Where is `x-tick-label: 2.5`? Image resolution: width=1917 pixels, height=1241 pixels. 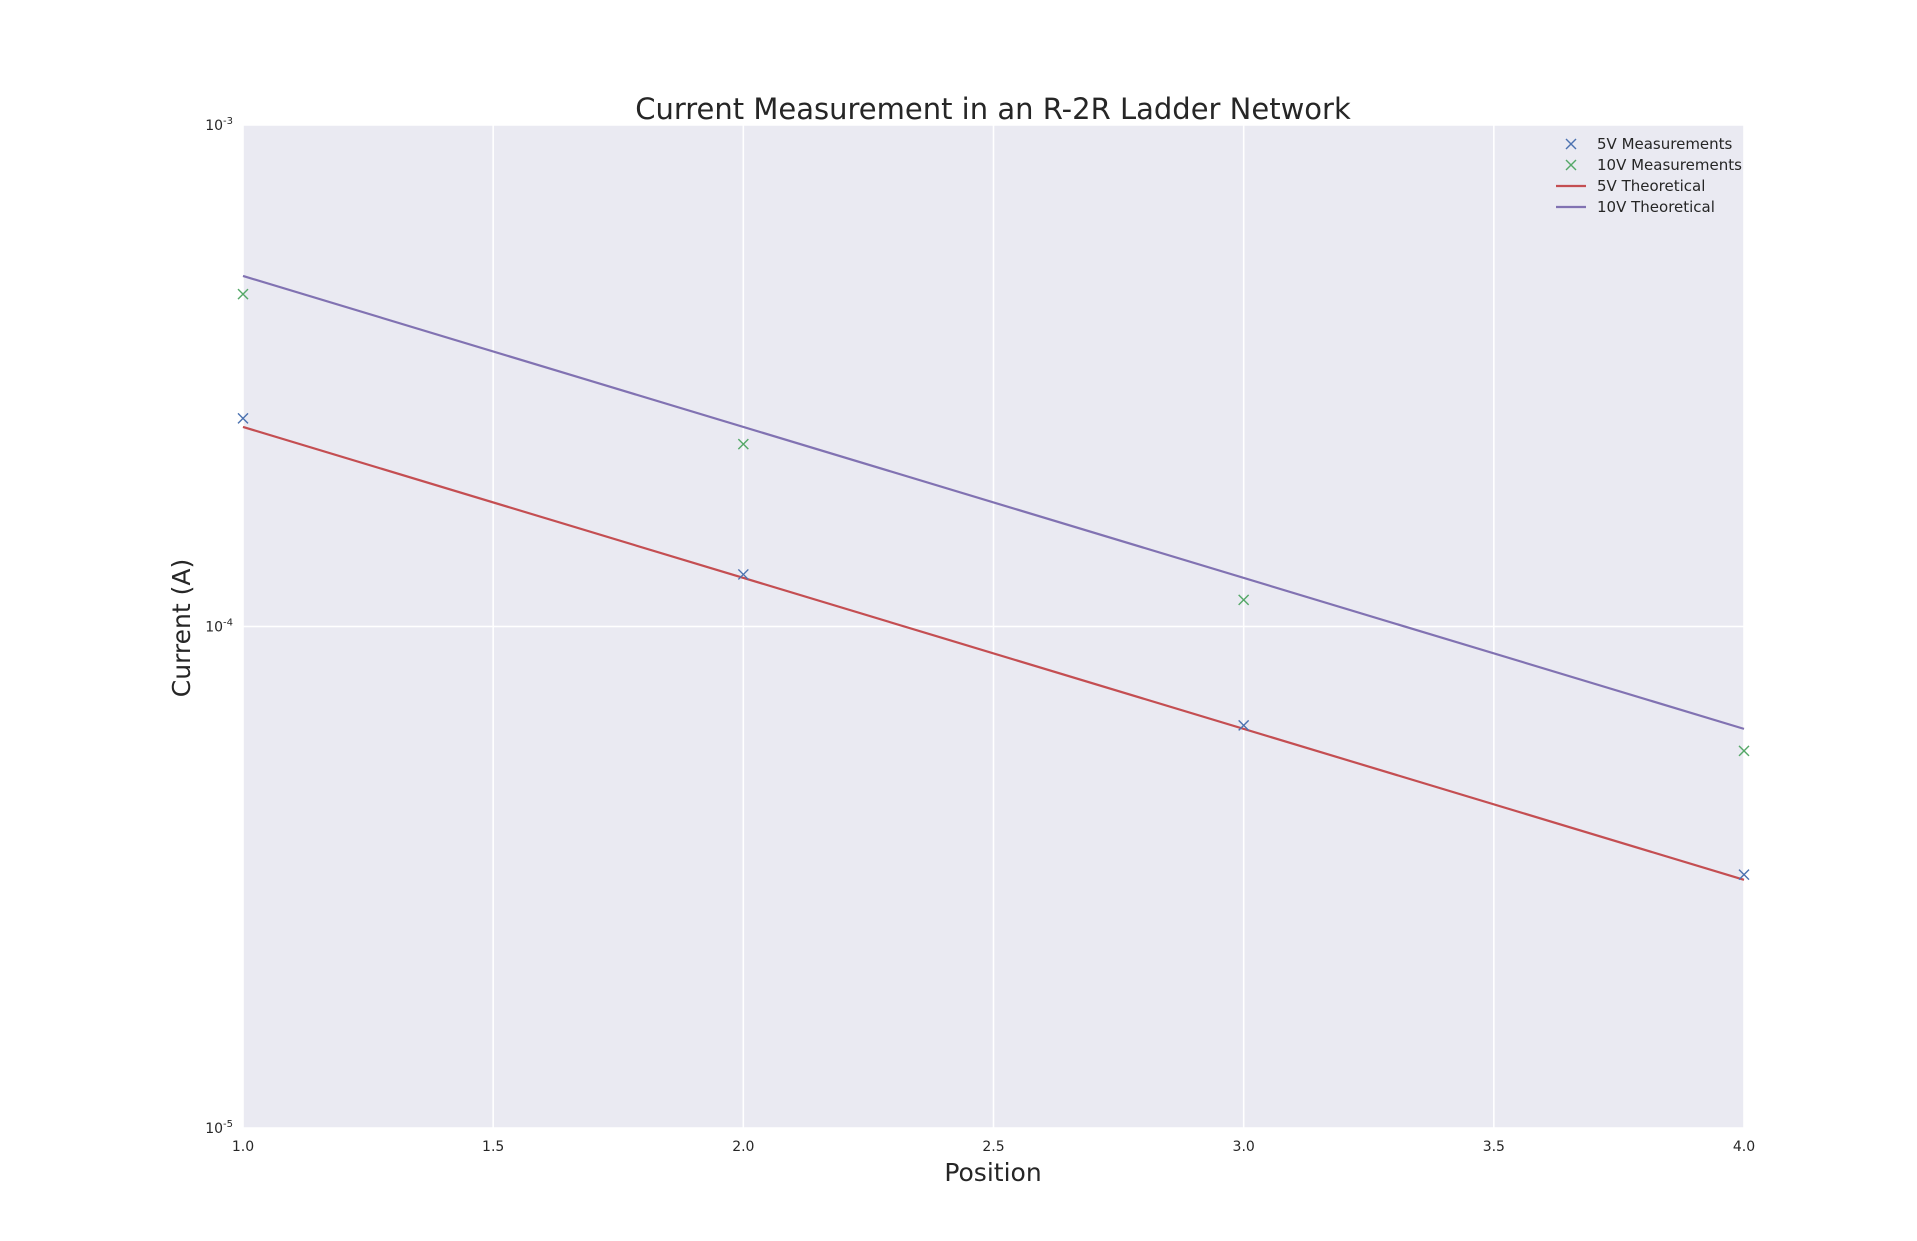
x-tick-label: 2.5 is located at coordinates (993, 1147).